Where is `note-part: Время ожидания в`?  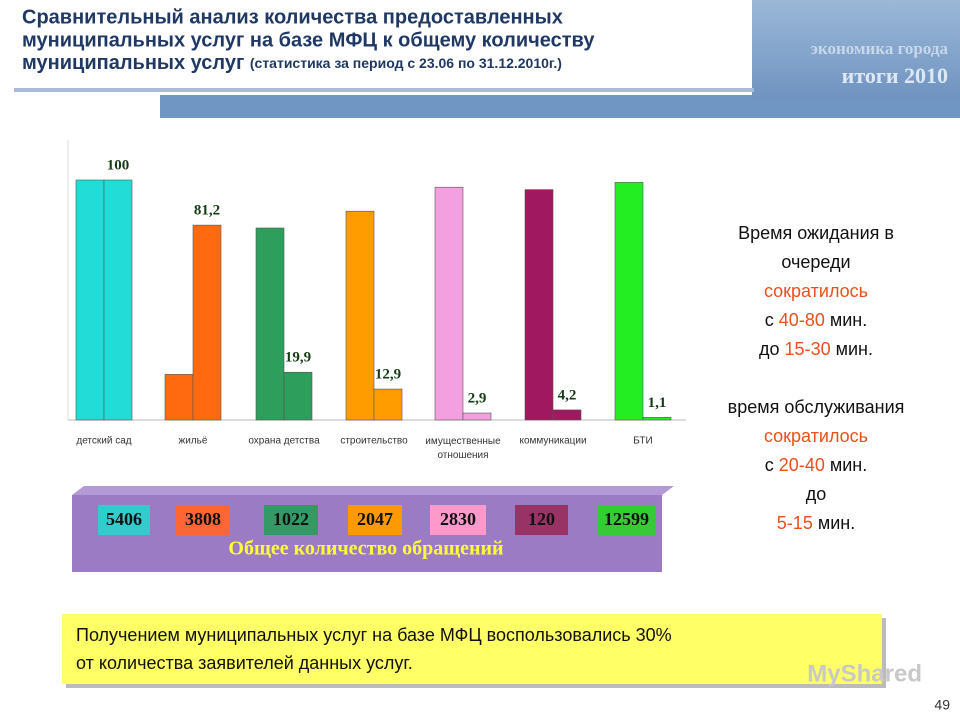
note-part: Время ожидания в is located at coordinates (816, 233).